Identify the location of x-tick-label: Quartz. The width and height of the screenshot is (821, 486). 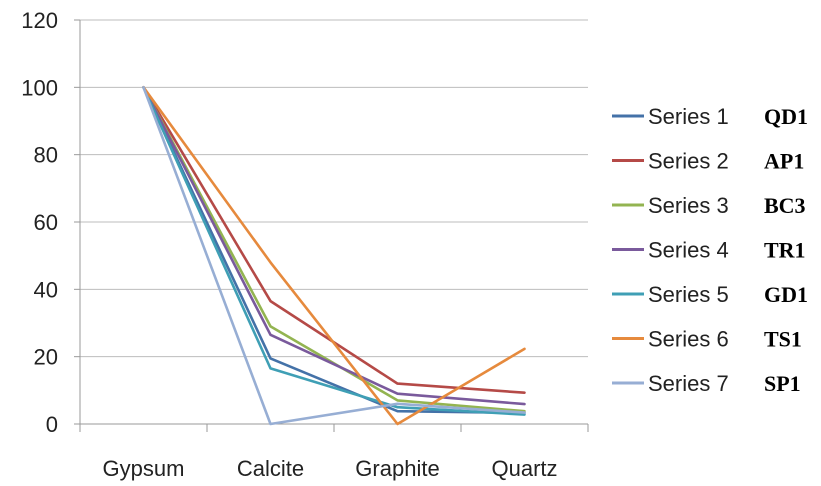
(524, 468).